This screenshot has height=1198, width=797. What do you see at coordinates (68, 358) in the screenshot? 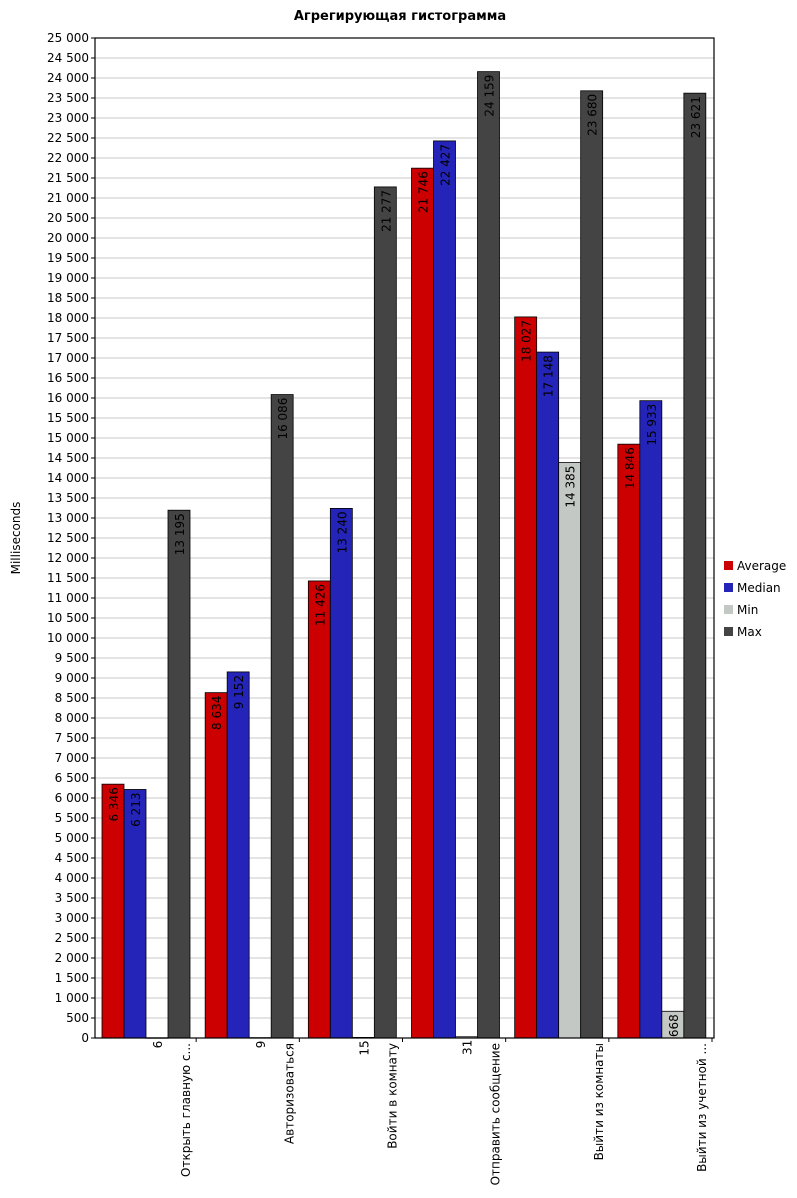
I see `y-tick-label: 17 000` at bounding box center [68, 358].